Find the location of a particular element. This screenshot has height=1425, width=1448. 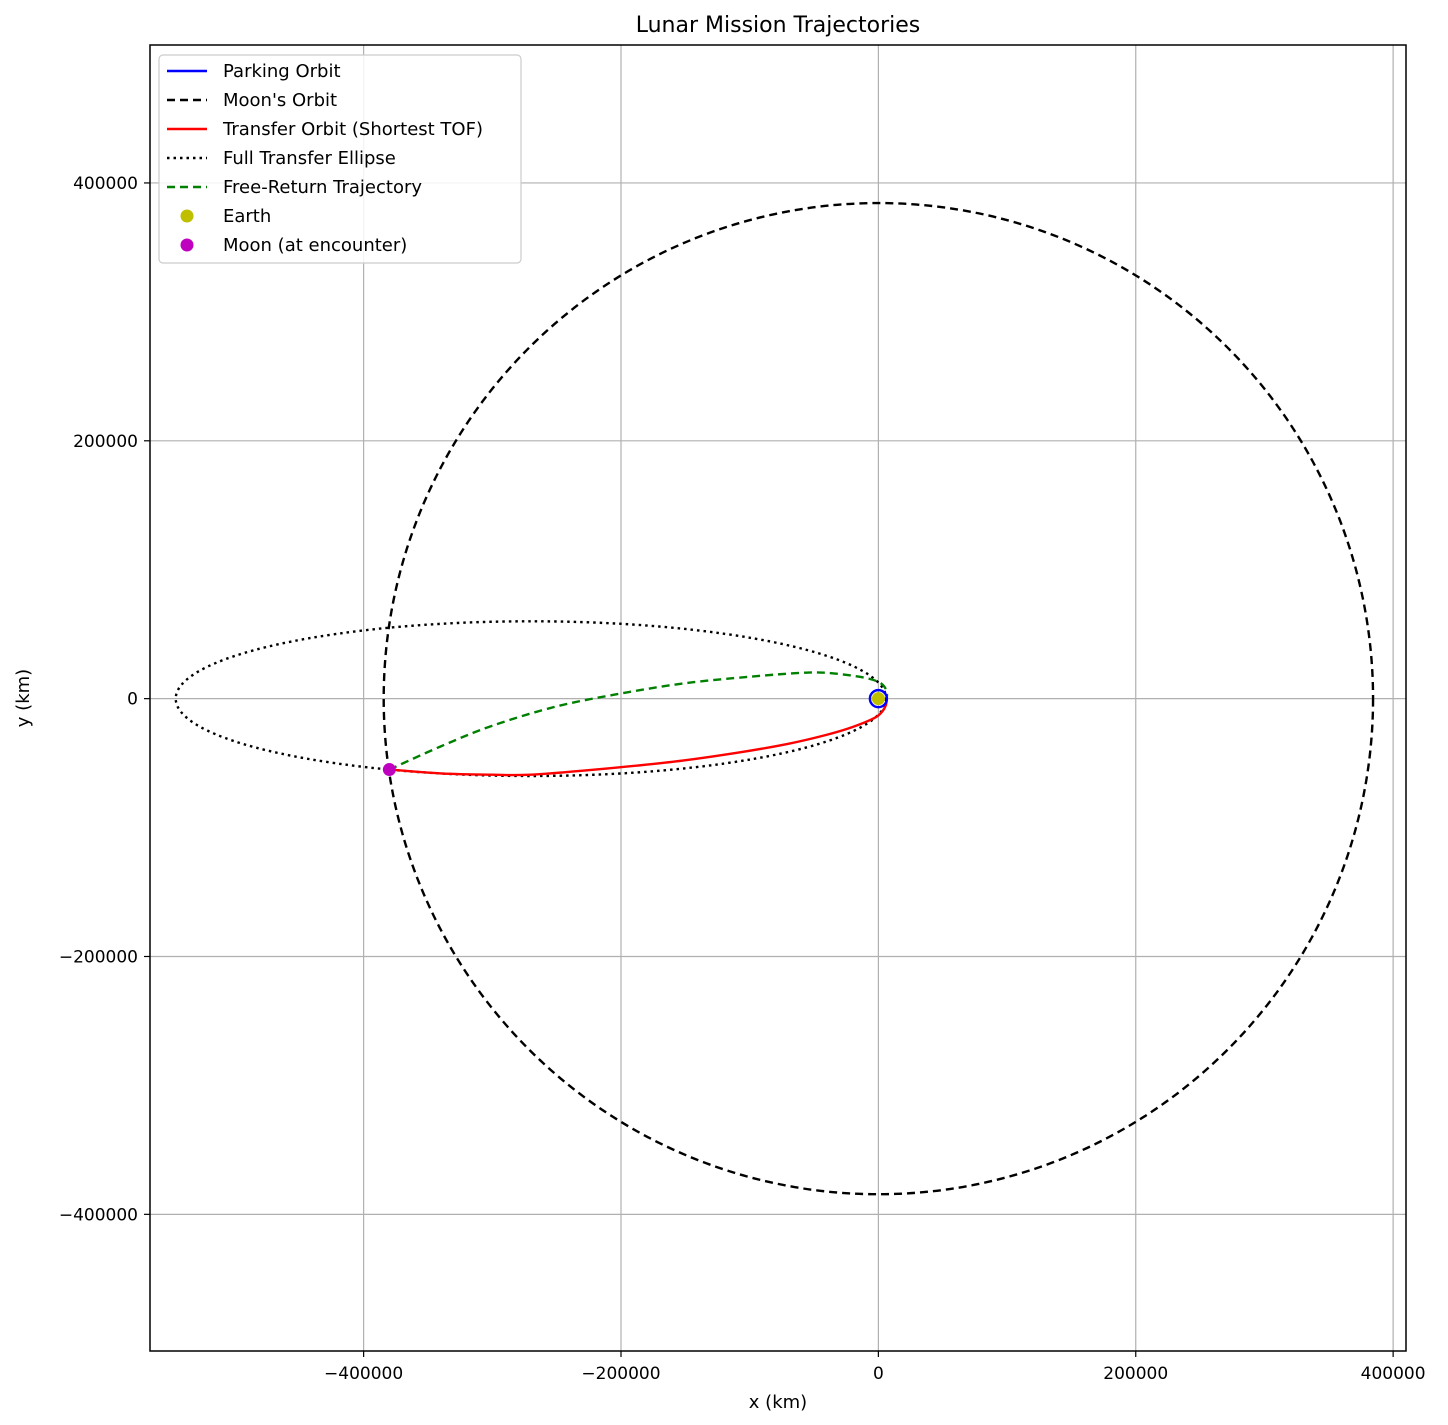

y-tick-label: 400000 is located at coordinates (105, 184).